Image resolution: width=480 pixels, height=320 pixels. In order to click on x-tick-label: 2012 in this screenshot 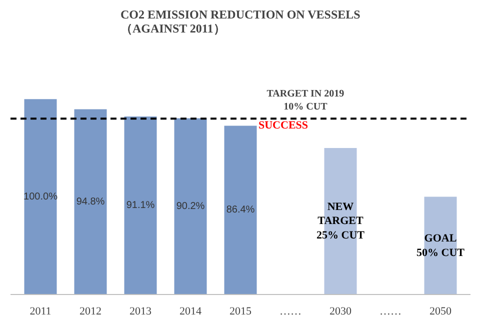, I will do `click(91, 312)`.